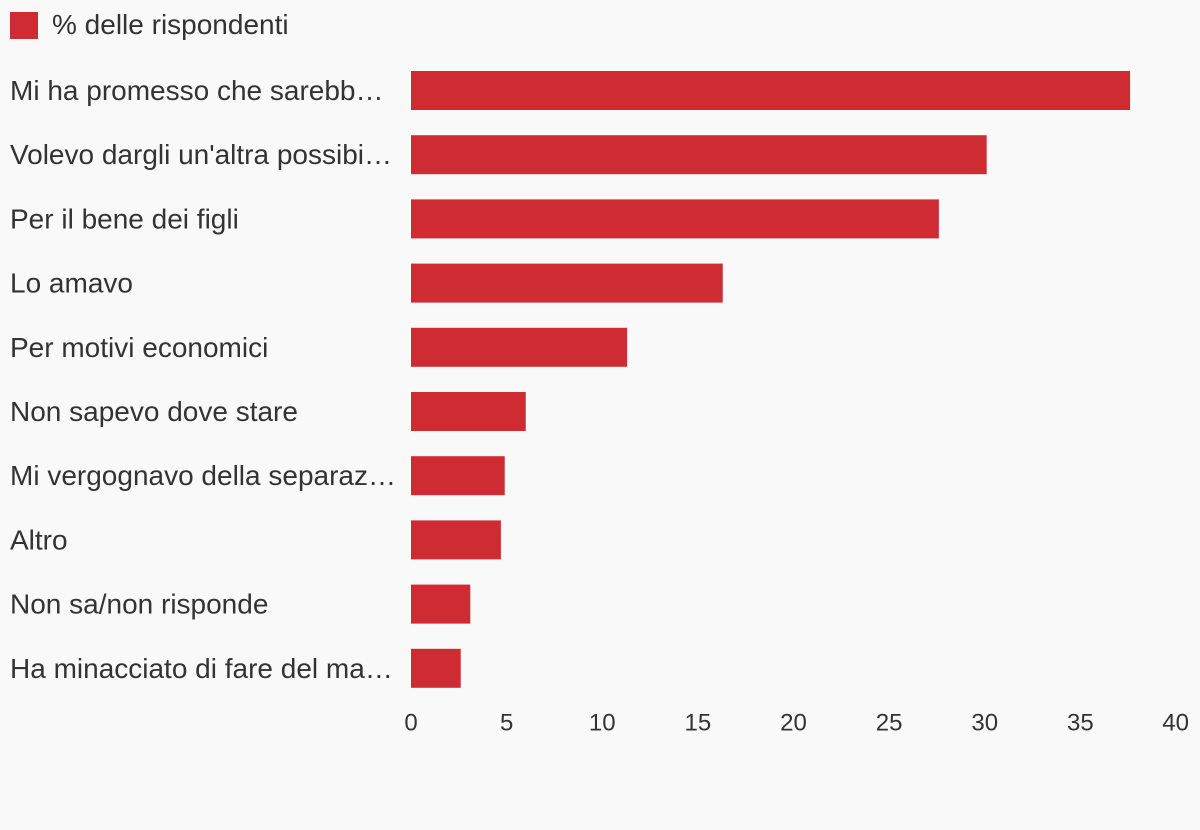 The height and width of the screenshot is (830, 1200). I want to click on category-label: Per motivi economici, so click(139, 347).